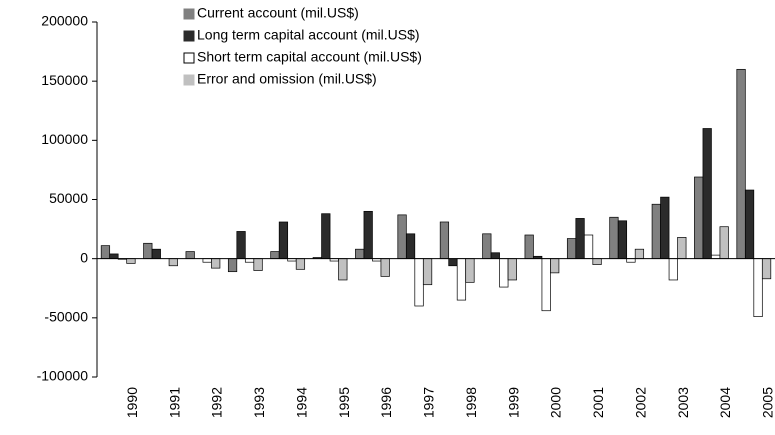 The height and width of the screenshot is (435, 775). What do you see at coordinates (767, 402) in the screenshot?
I see `x-tick-label: 2005` at bounding box center [767, 402].